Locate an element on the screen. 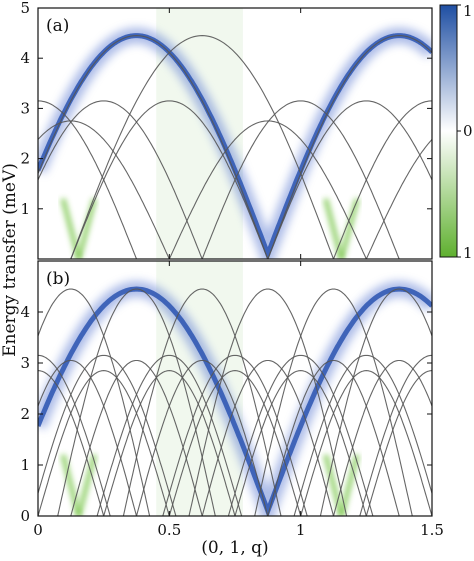  x-axis-label: (0, 1, q) is located at coordinates (234, 548).